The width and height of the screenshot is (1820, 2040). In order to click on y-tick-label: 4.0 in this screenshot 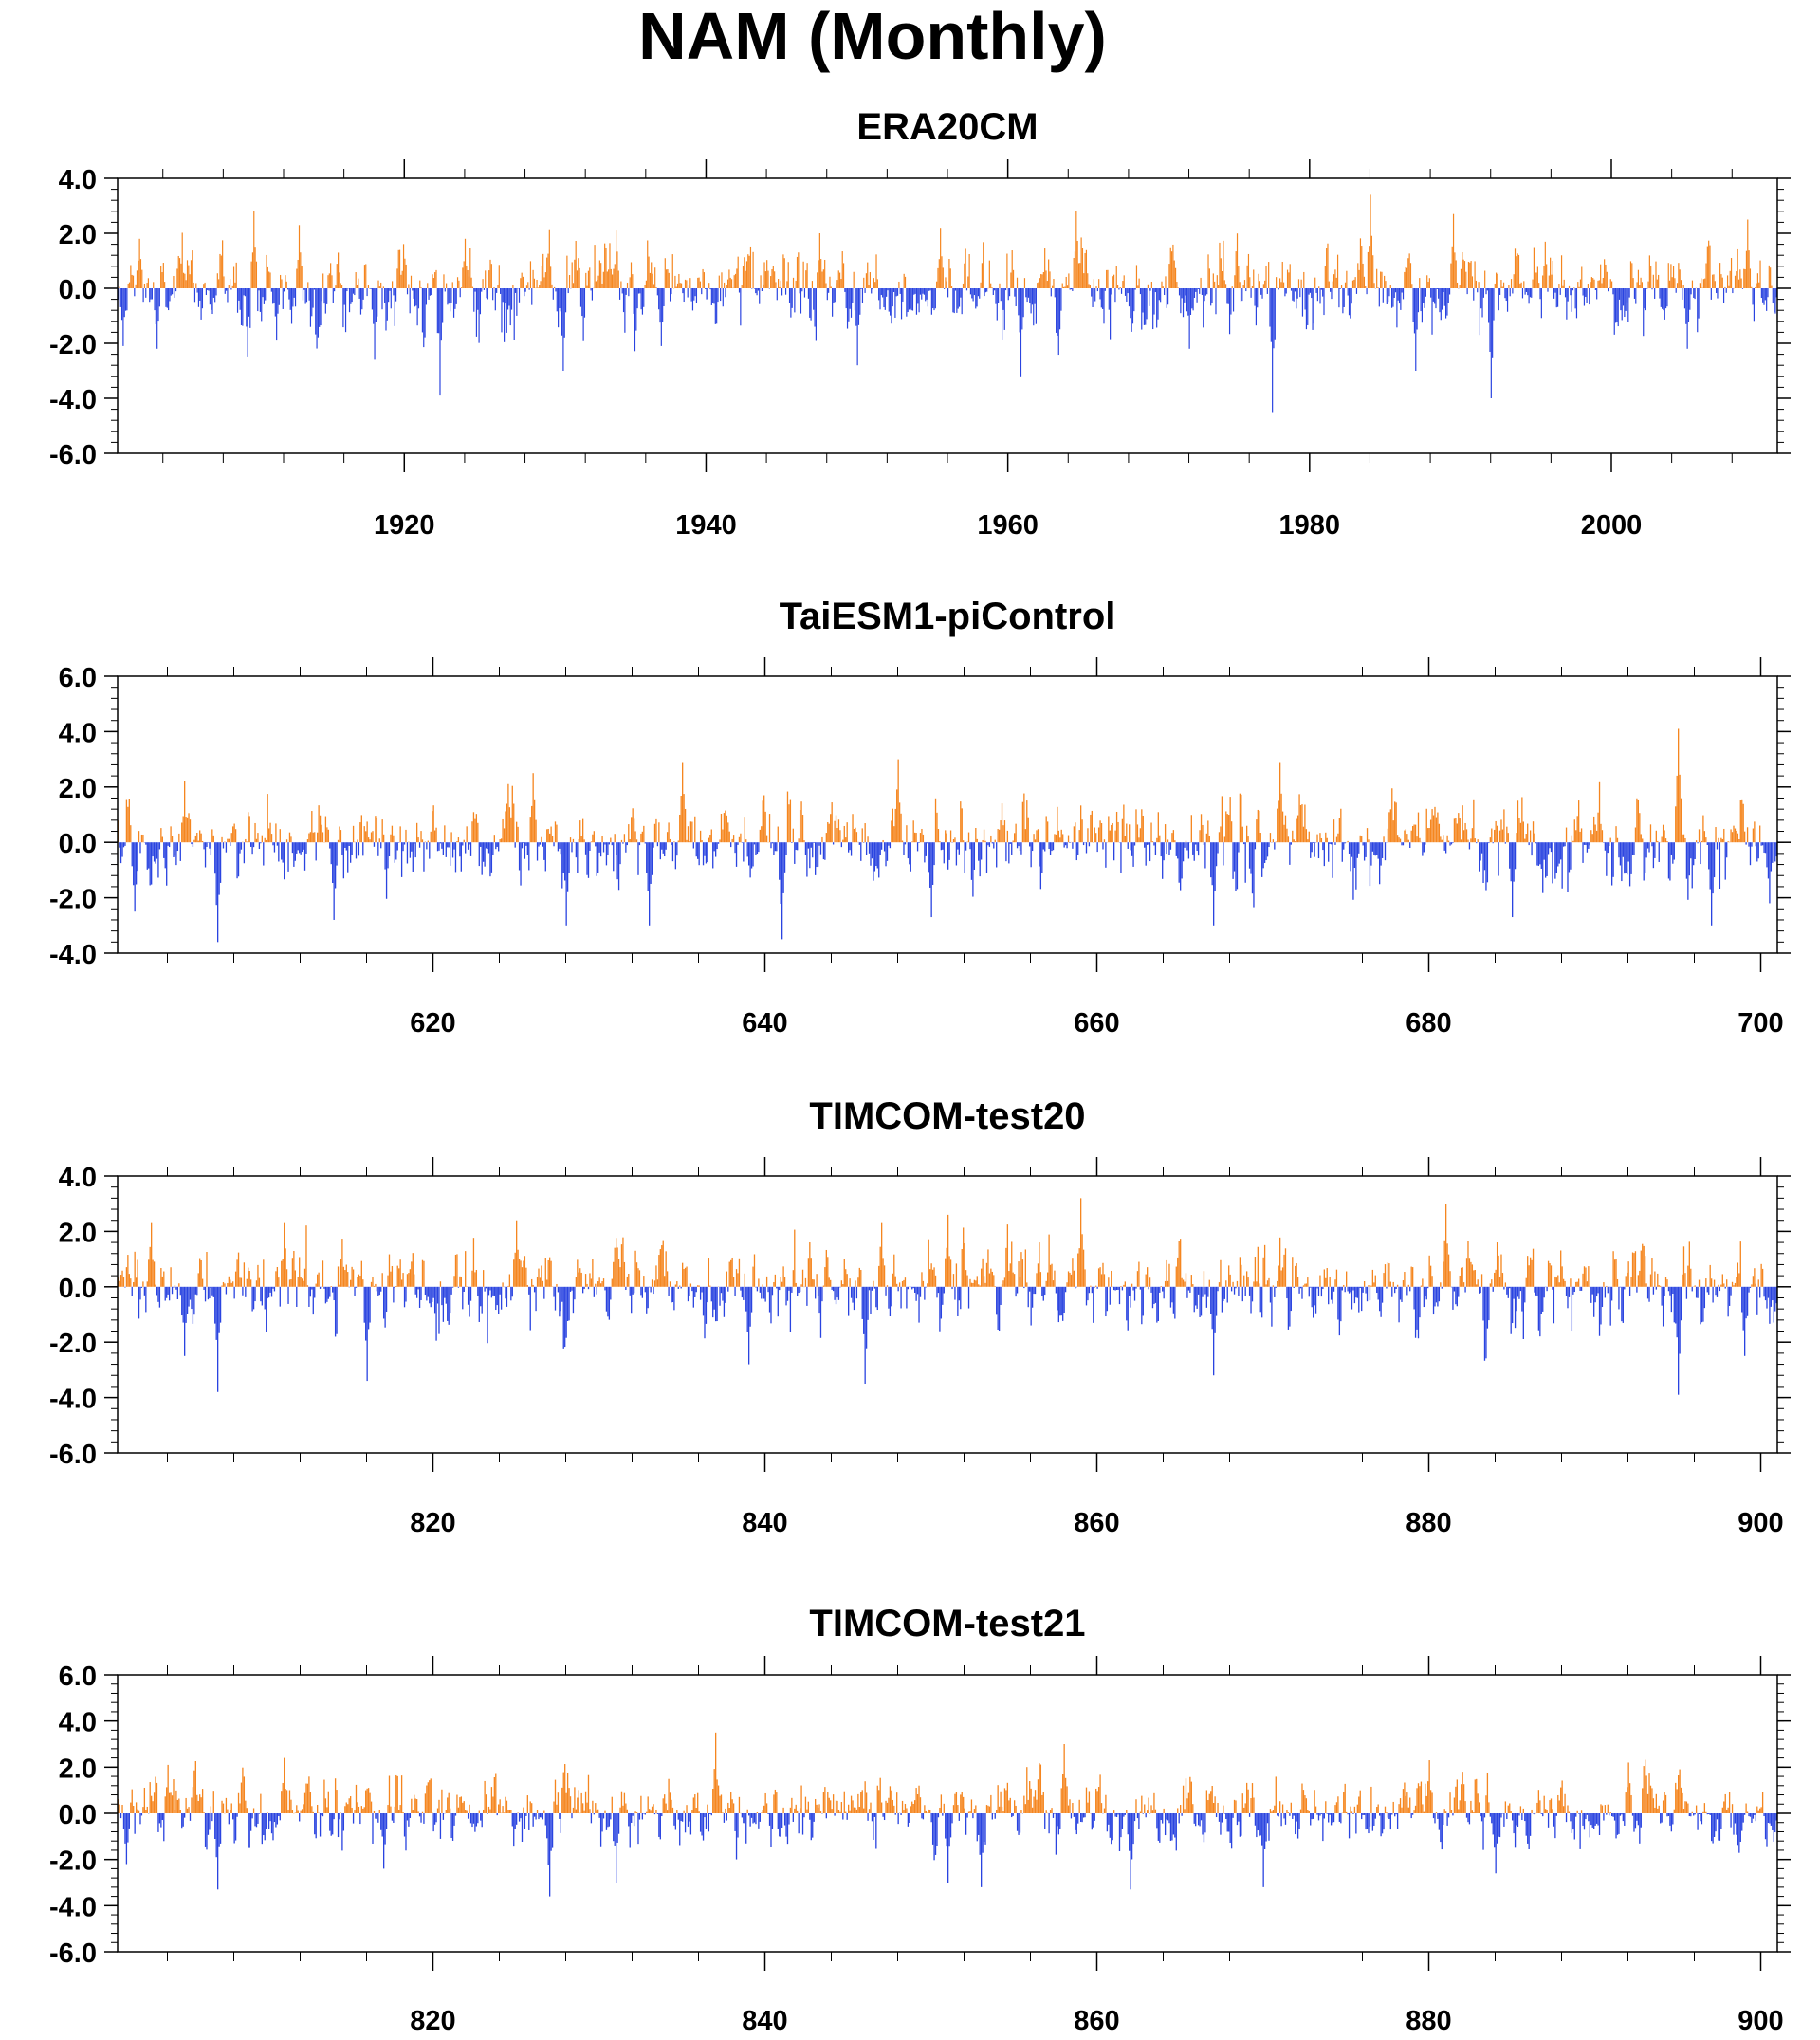, I will do `click(78, 180)`.